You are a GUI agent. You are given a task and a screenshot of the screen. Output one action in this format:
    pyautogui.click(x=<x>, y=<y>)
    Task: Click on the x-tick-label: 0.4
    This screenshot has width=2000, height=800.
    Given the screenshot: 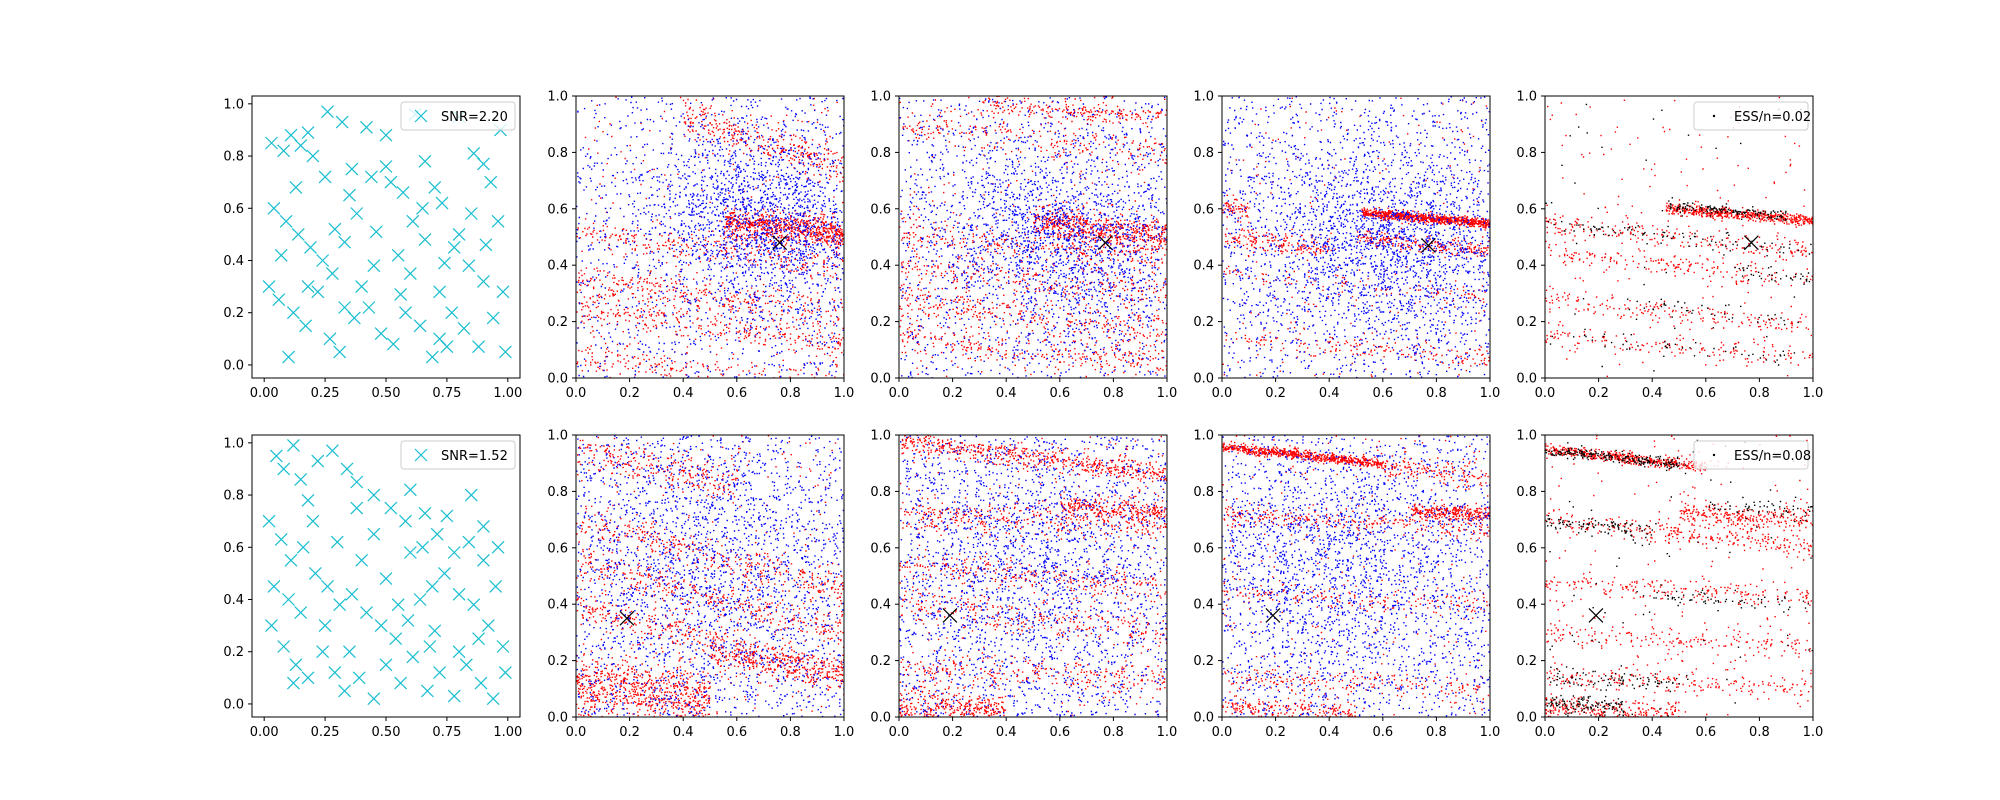 What is the action you would take?
    pyautogui.click(x=1006, y=393)
    